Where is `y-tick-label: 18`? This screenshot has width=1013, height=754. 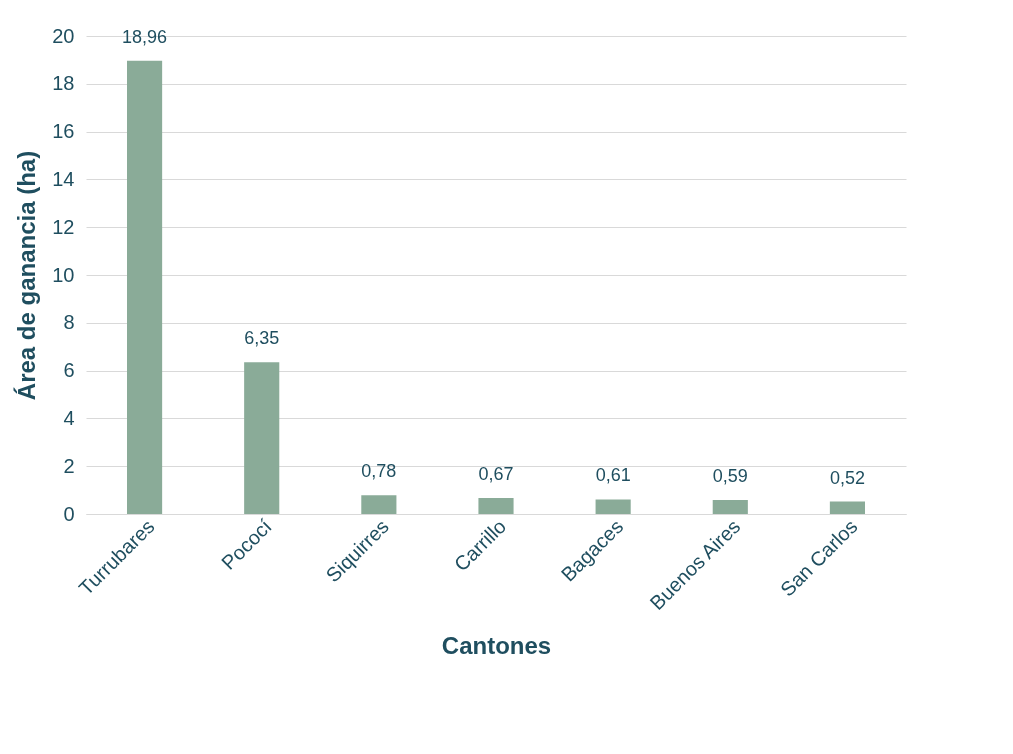
y-tick-label: 18 is located at coordinates (63, 83).